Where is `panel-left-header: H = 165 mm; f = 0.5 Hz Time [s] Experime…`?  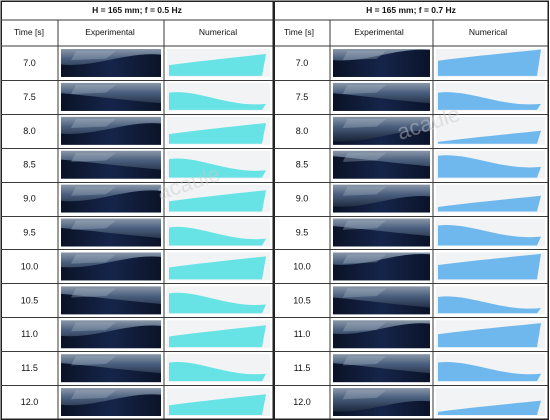
panel-left-header: H = 165 mm; f = 0.5 Hz Time [s] Experime… is located at coordinates (125, 21).